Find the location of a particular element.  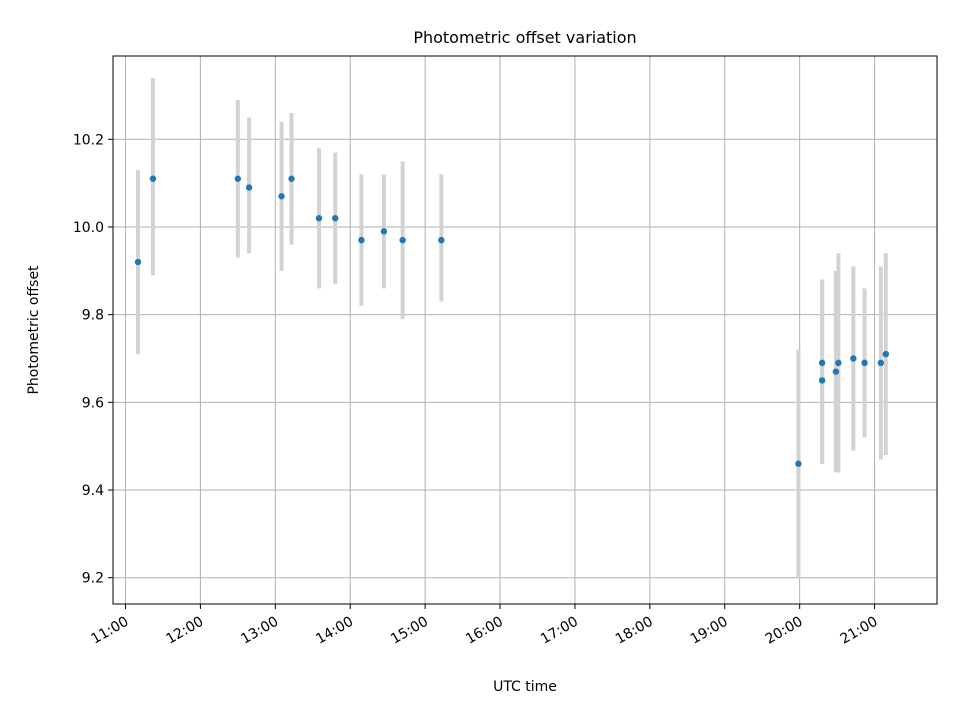

x-tick-label: 11:00 is located at coordinates (110, 631).